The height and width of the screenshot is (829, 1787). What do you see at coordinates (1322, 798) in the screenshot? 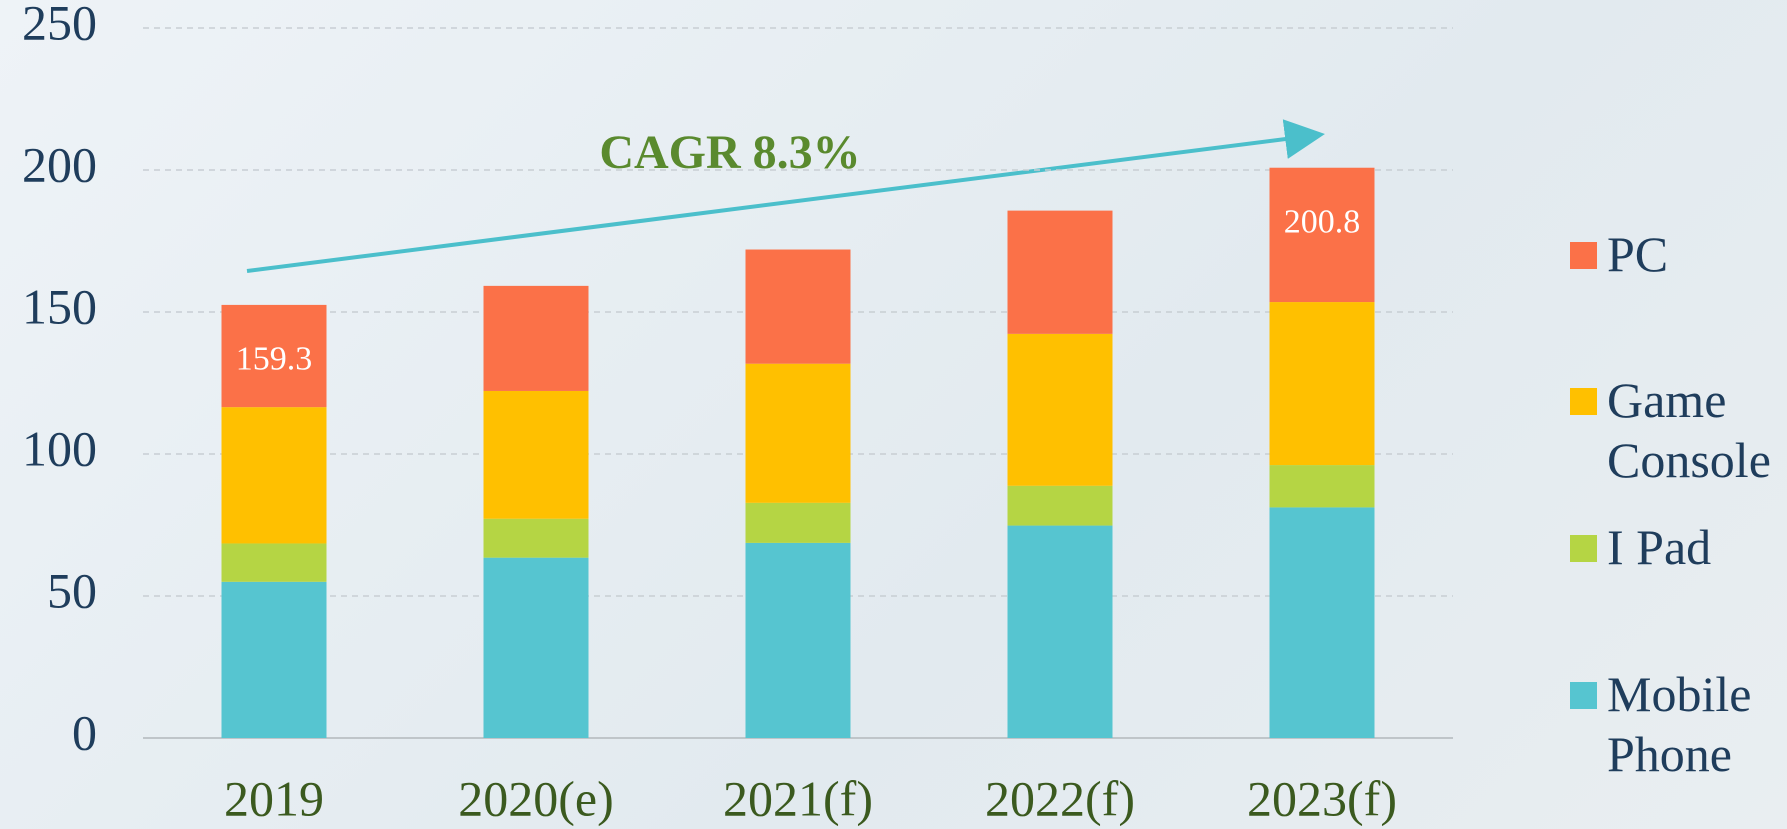
I see `x-tick-label: 2023(f)` at bounding box center [1322, 798].